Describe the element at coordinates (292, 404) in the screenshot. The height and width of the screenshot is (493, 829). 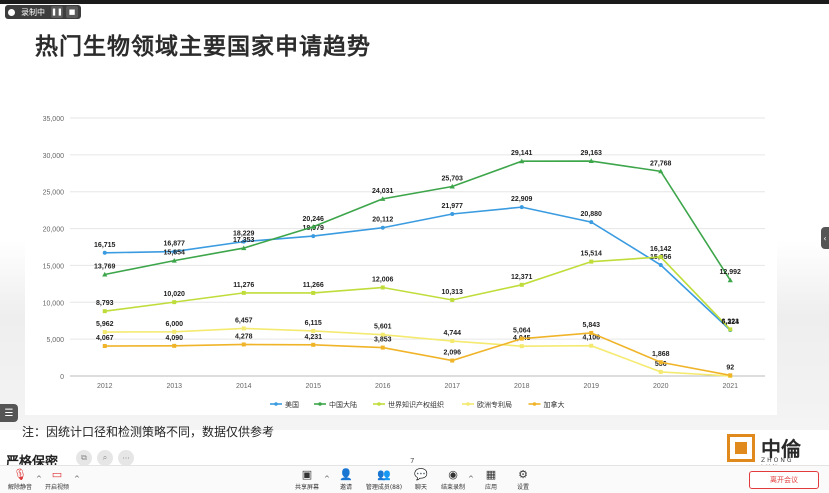
I see `legend-label: 美国` at that location.